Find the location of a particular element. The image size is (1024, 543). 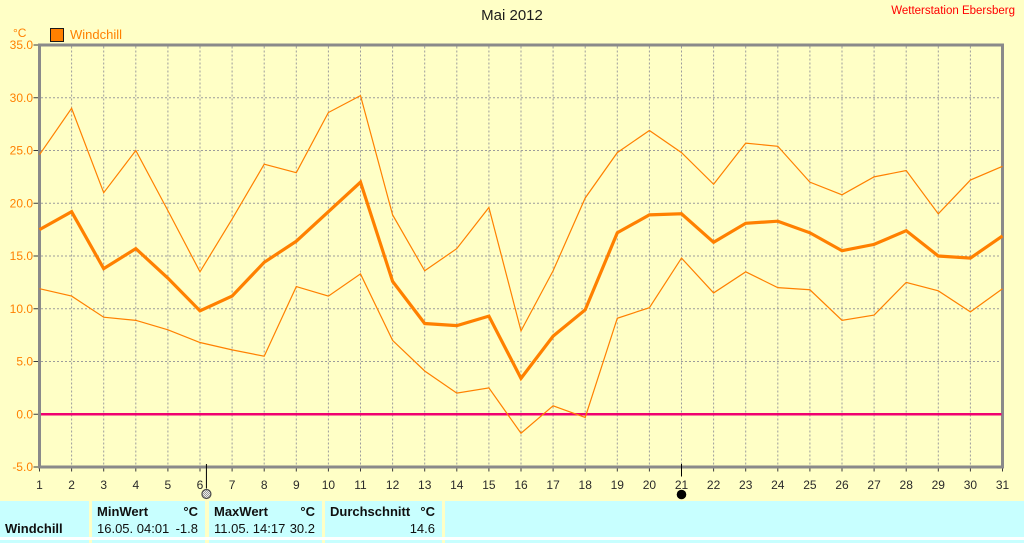

minwert-unit: °C is located at coordinates (190, 511).